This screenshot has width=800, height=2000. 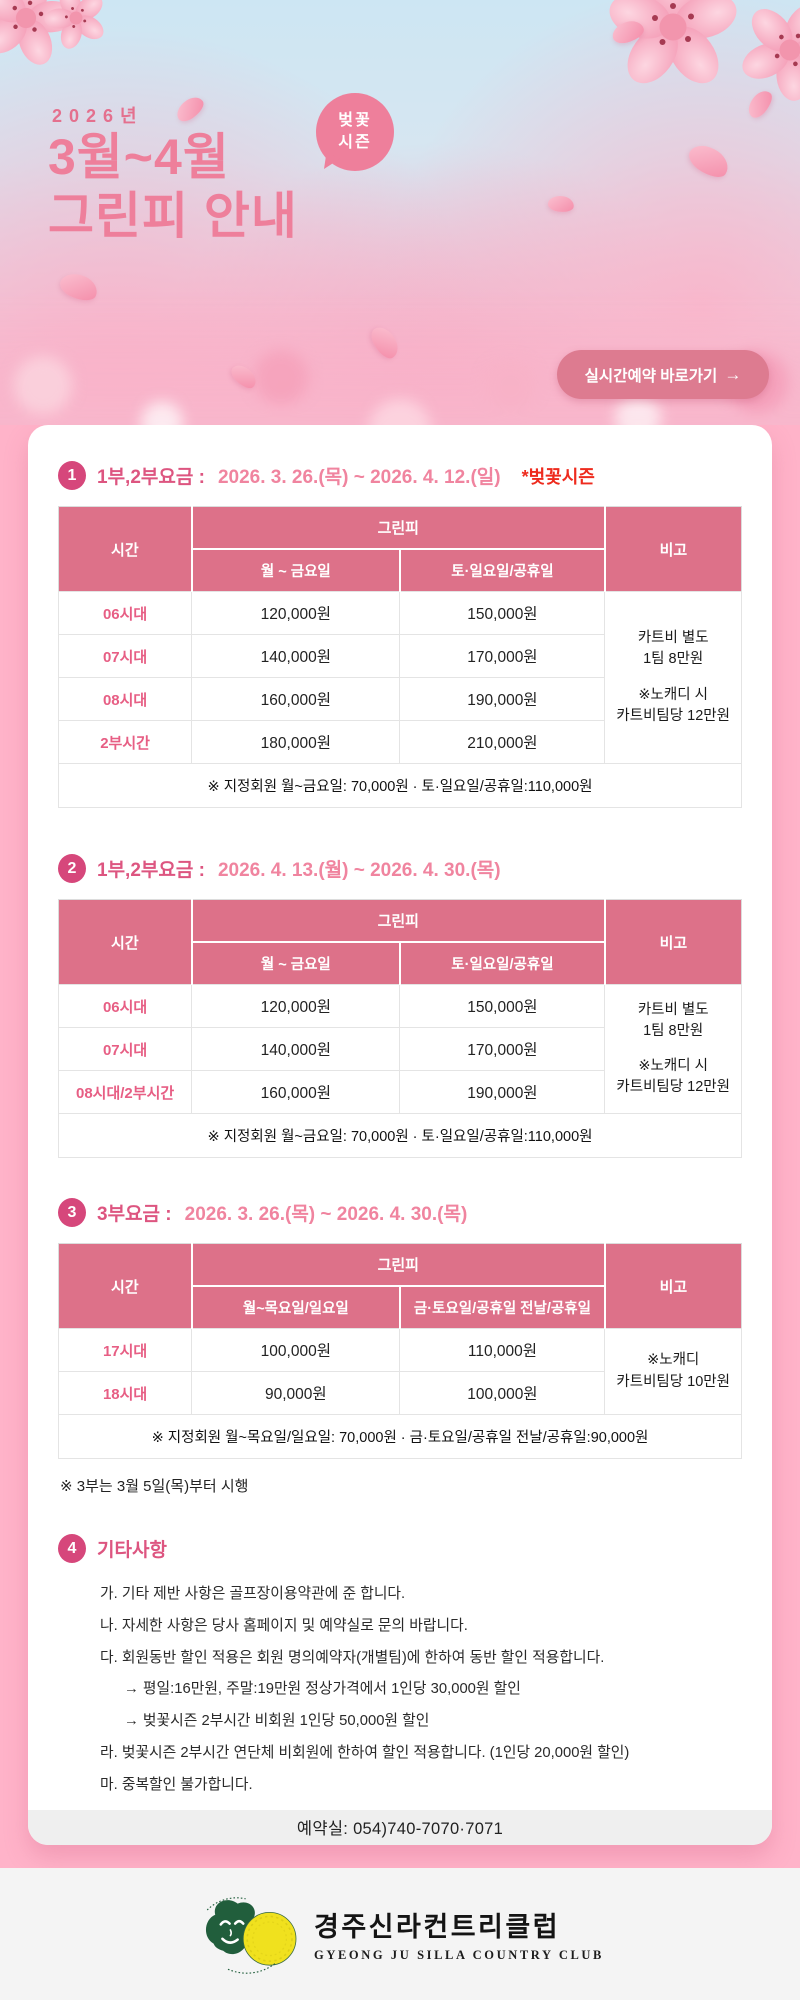 I want to click on club-logo-text: 경주신라컨트리클럽 GYEONG JU SILLA COUNTRY CLUB, so click(x=459, y=1934).